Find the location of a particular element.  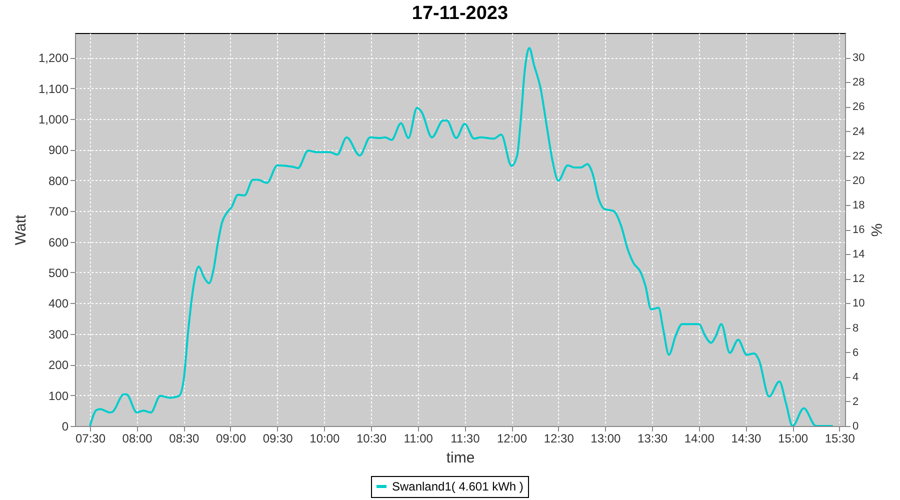

y2-tick-label: 6 is located at coordinates (855, 352).